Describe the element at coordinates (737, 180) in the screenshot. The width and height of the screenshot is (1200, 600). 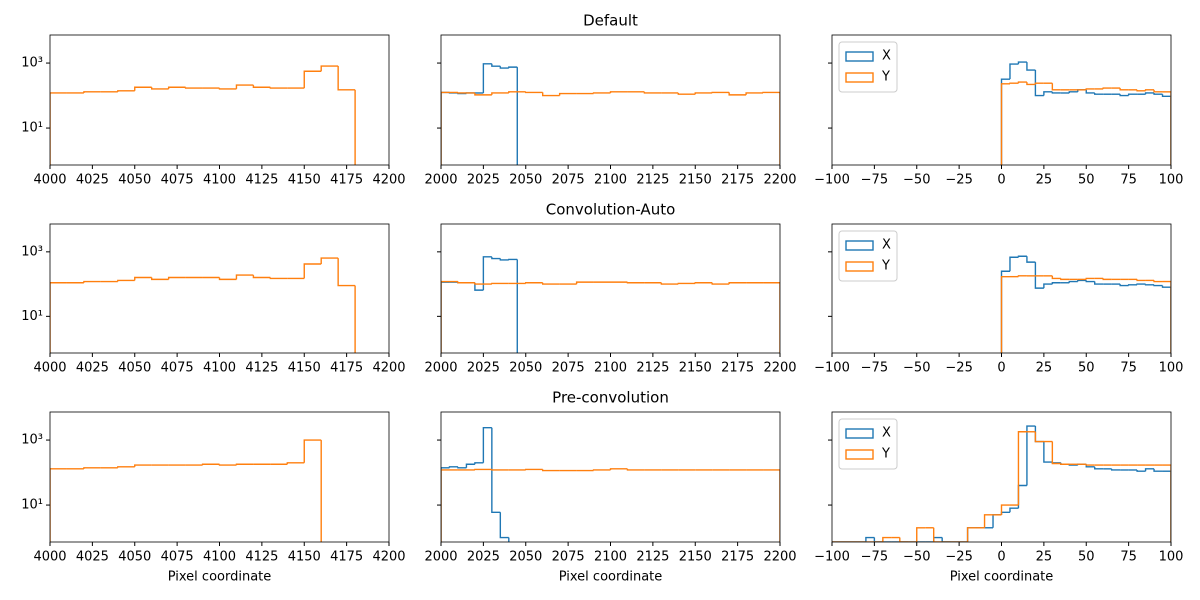
I see `x-tick-label: 2175` at that location.